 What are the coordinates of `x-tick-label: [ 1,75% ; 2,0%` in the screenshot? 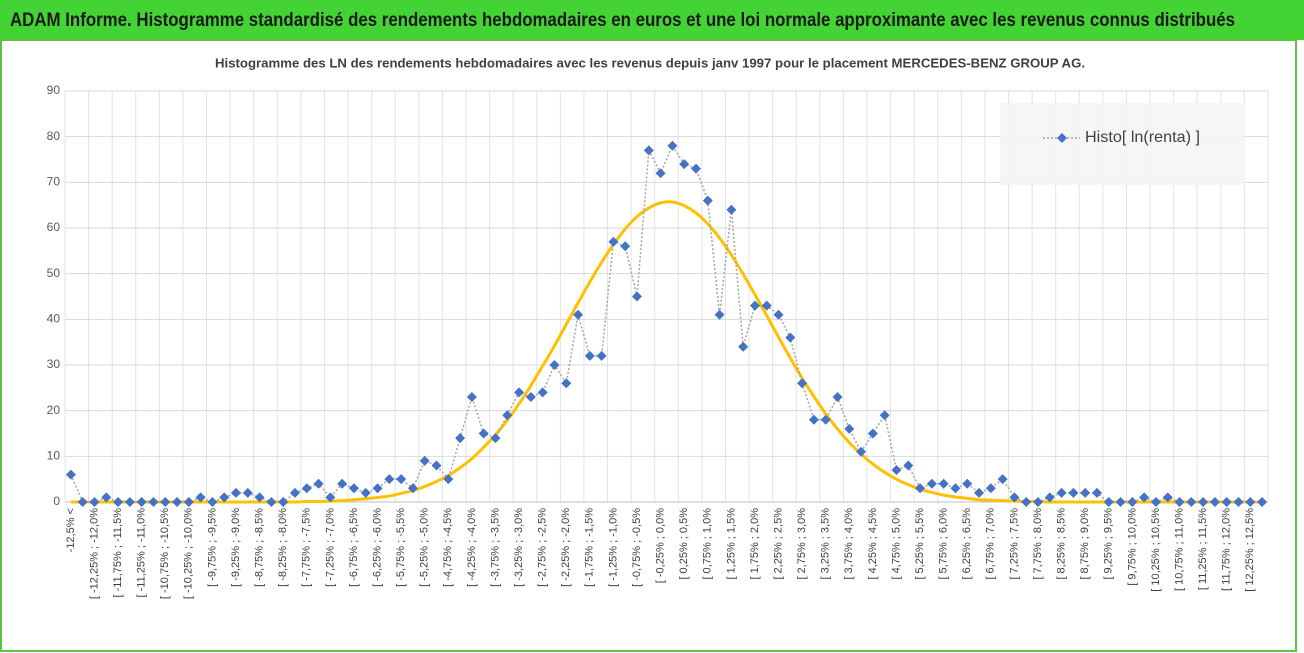 It's located at (755, 544).